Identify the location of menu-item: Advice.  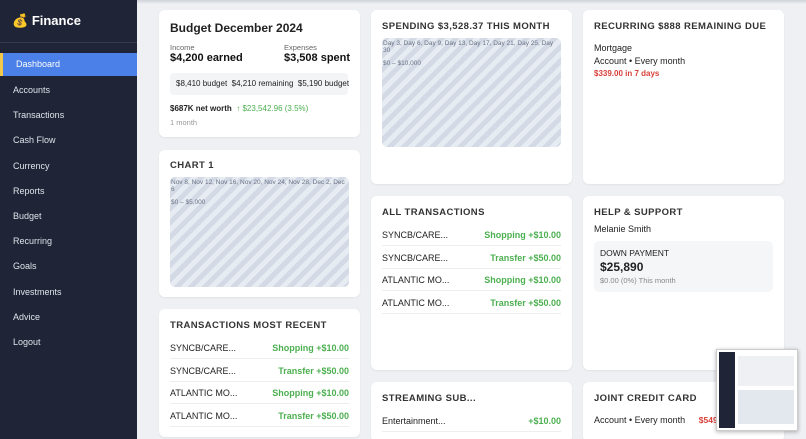
(27, 316).